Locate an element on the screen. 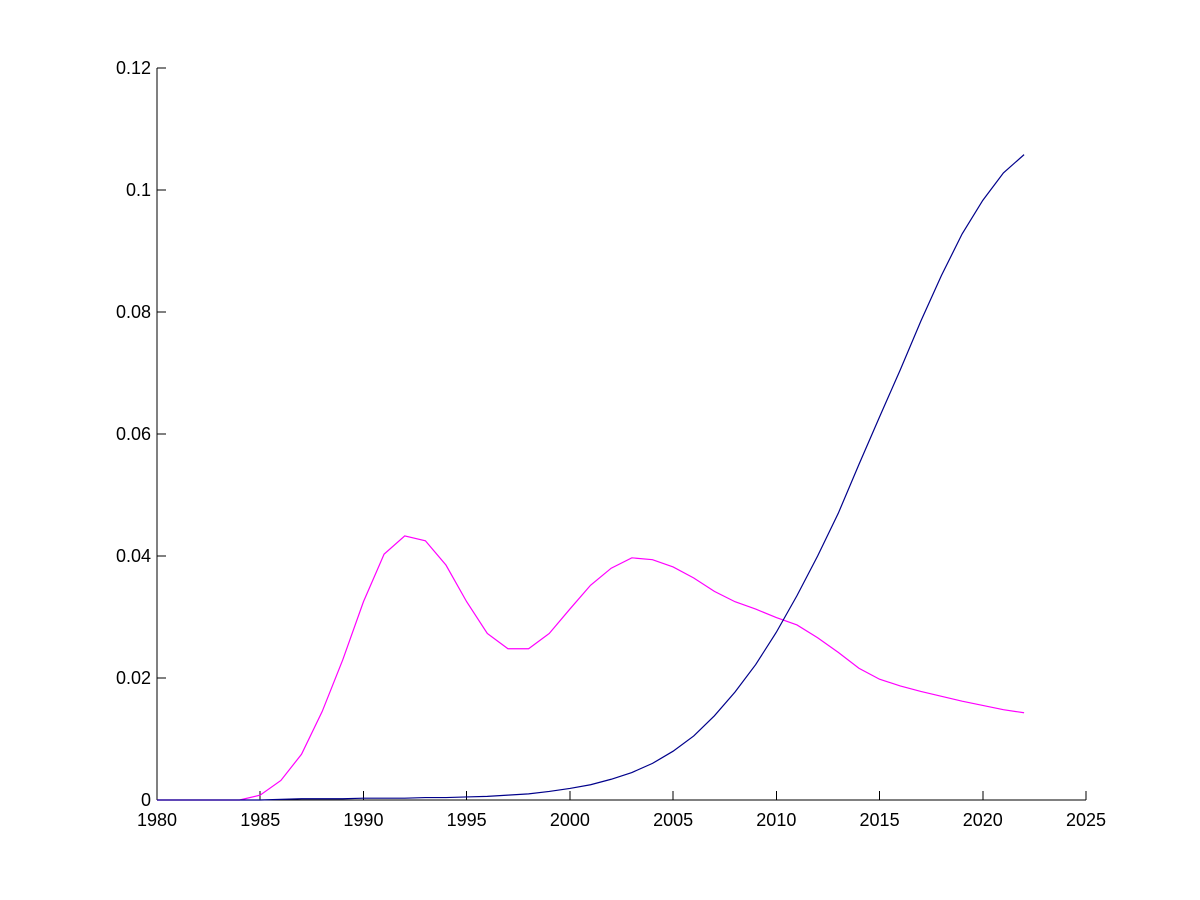  x-tick-label: 1980 is located at coordinates (157, 820).